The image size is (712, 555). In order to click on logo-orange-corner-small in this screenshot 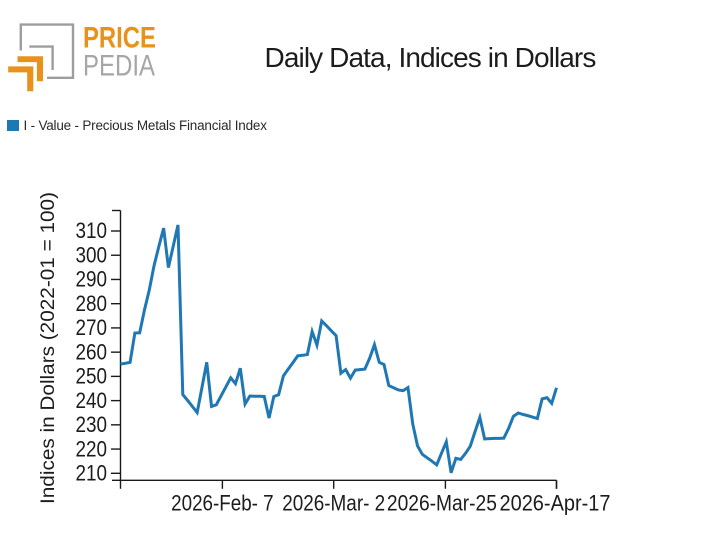, I will do `click(30, 69)`.